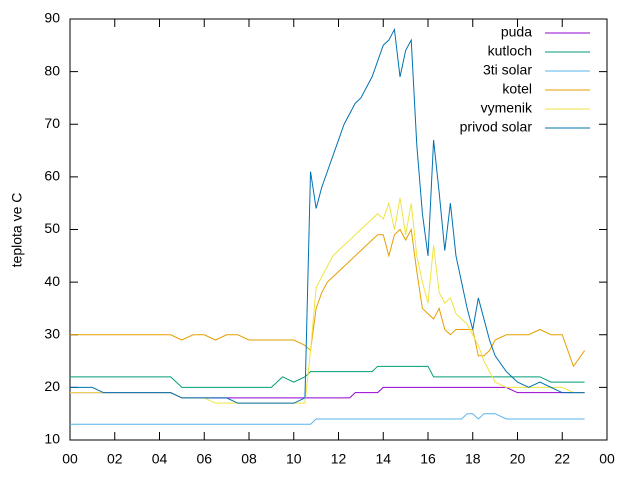  Describe the element at coordinates (52, 386) in the screenshot. I see `y-tick-label: 20` at that location.